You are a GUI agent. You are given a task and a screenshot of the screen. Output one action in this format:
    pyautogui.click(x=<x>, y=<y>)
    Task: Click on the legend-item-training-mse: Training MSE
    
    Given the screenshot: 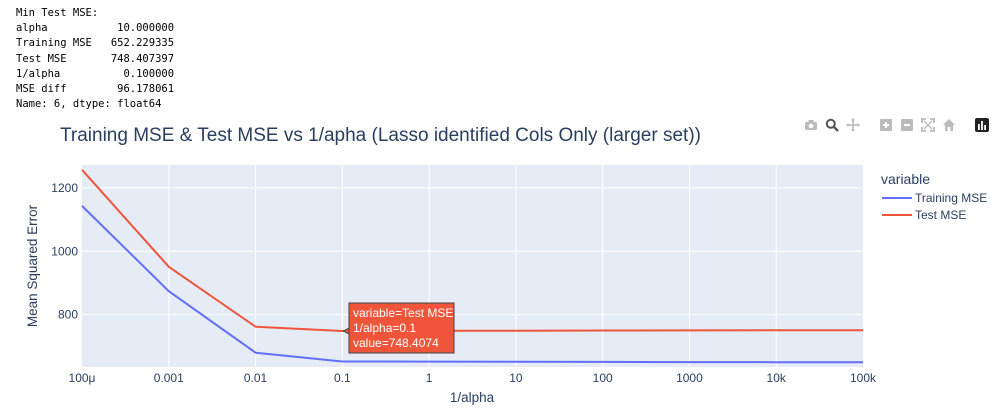 What is the action you would take?
    pyautogui.click(x=934, y=198)
    